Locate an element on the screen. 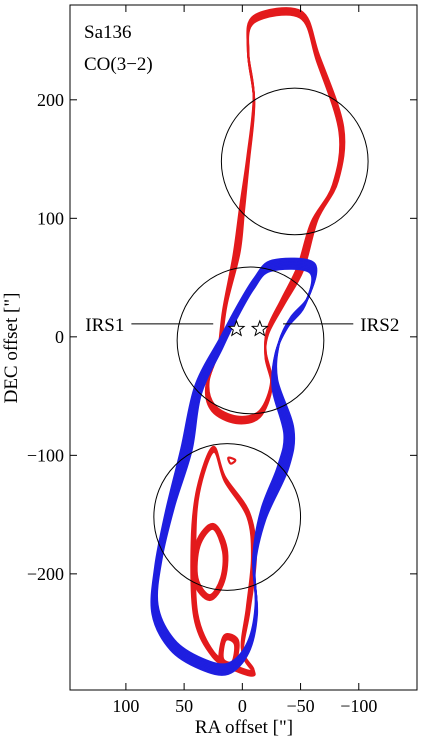  irs2-star is located at coordinates (259, 328).